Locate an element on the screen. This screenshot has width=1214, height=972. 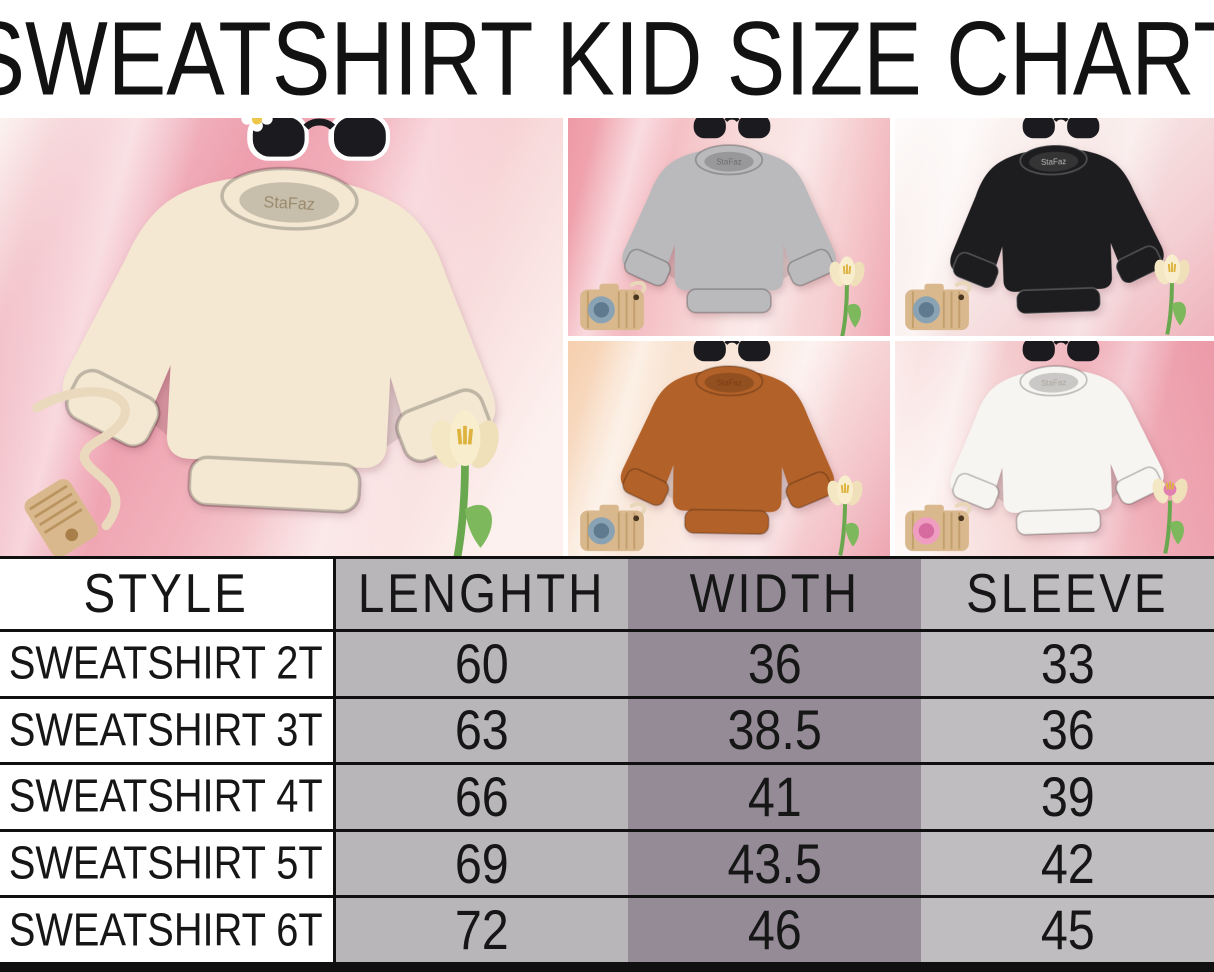
cell-style: SWEATSHIRT 5T is located at coordinates (168, 863).